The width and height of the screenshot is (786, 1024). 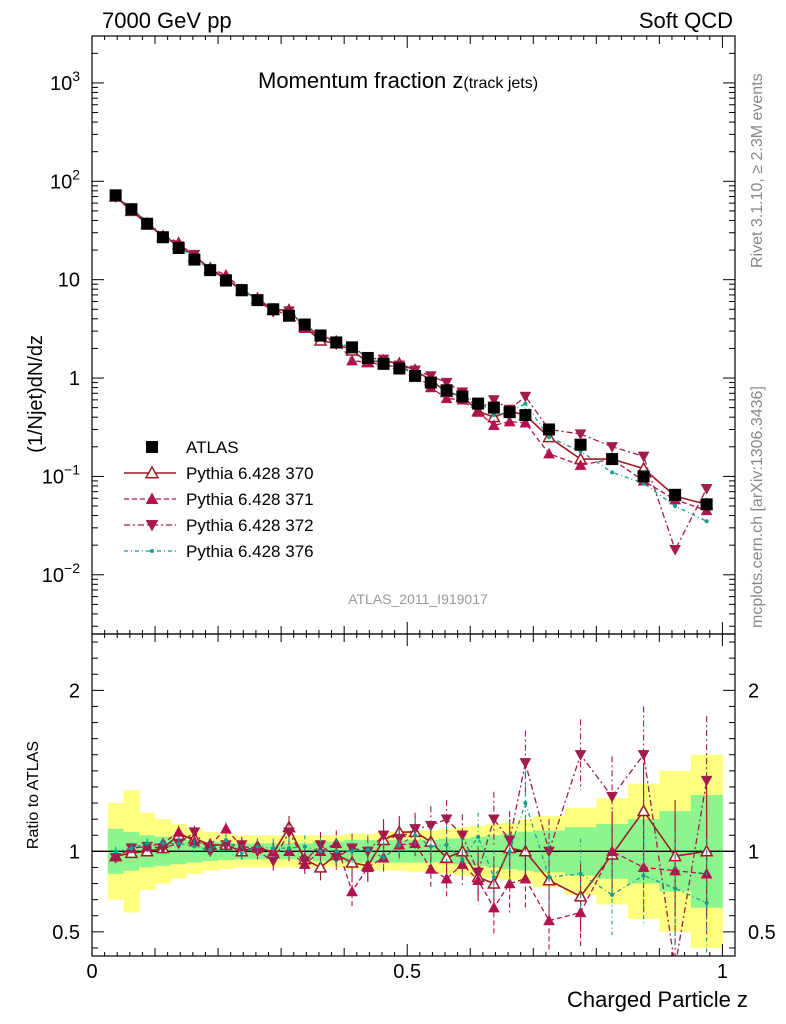 I want to click on legend-entry: Pythia 6.428 376, so click(x=219, y=551).